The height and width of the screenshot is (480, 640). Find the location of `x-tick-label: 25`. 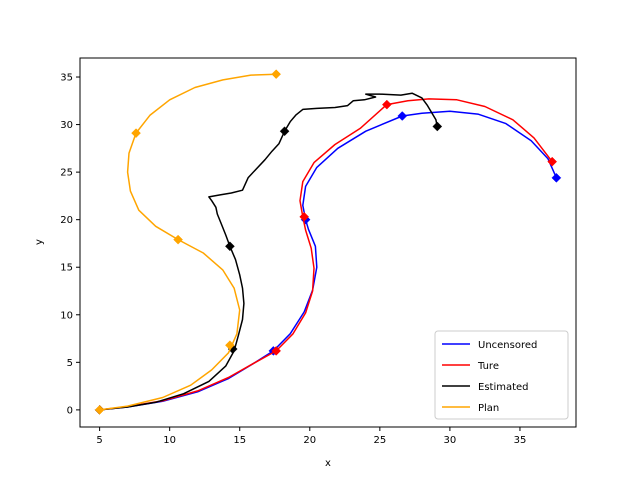

x-tick-label: 25 is located at coordinates (379, 440).